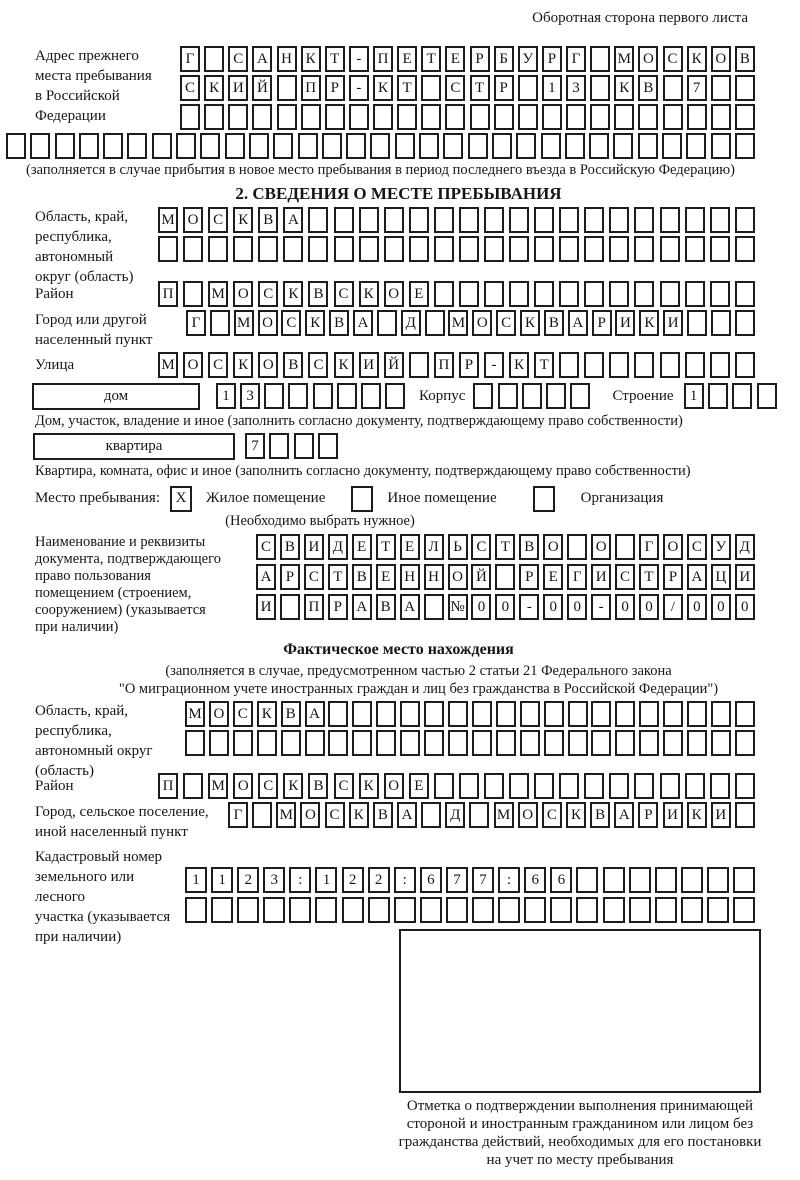 The width and height of the screenshot is (800, 1180). I want to click on form-cell: 6, so click(561, 880).